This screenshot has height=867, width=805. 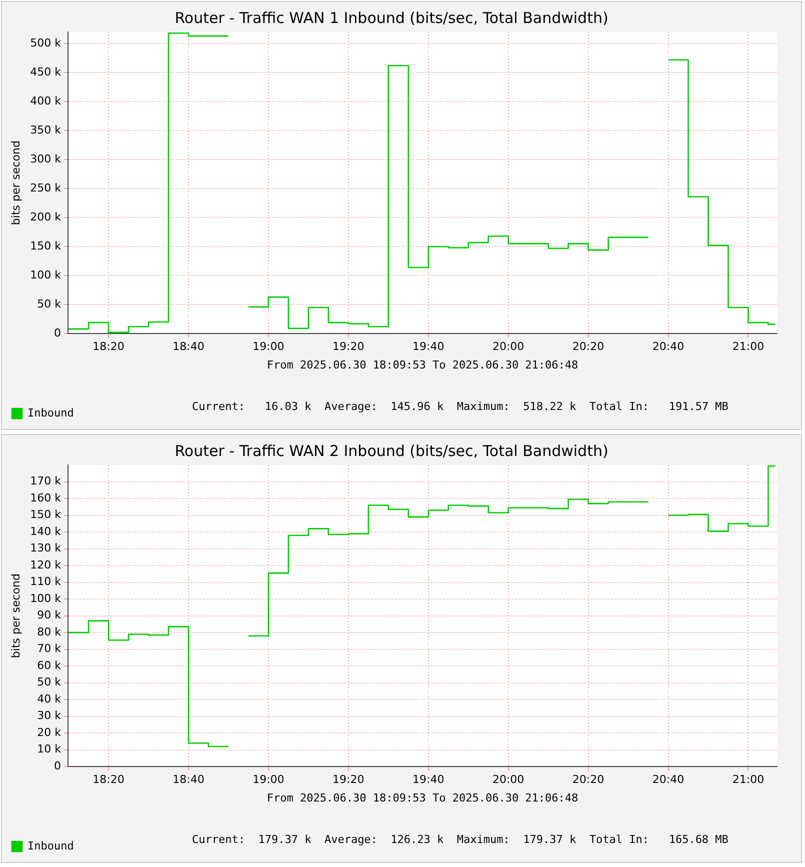 What do you see at coordinates (49, 749) in the screenshot?
I see `y-tick-label: 10 k` at bounding box center [49, 749].